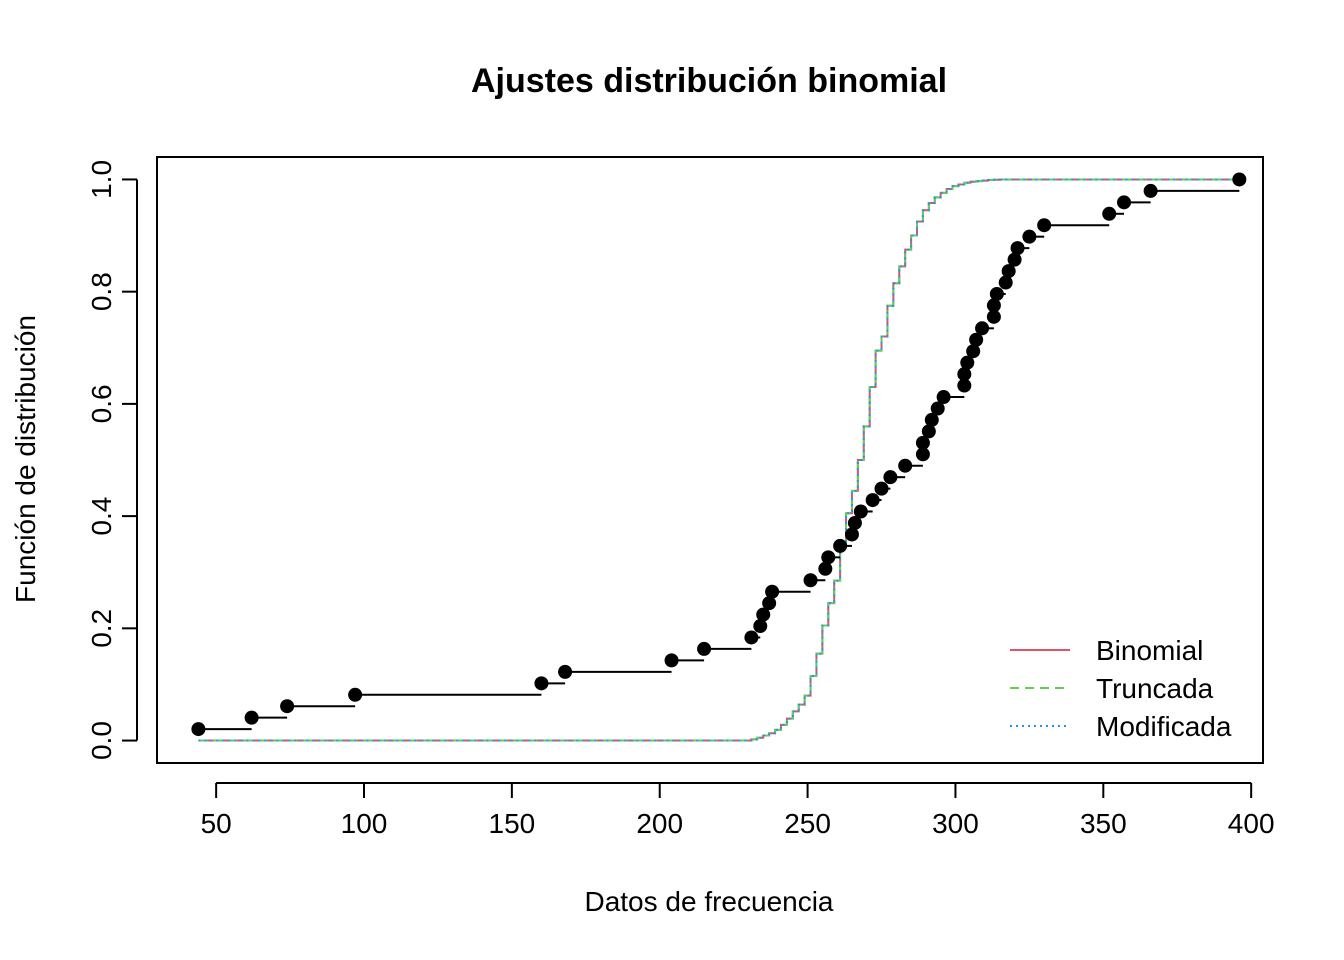 The image size is (1344, 960). I want to click on y-tick-label: 0.4, so click(101, 516).